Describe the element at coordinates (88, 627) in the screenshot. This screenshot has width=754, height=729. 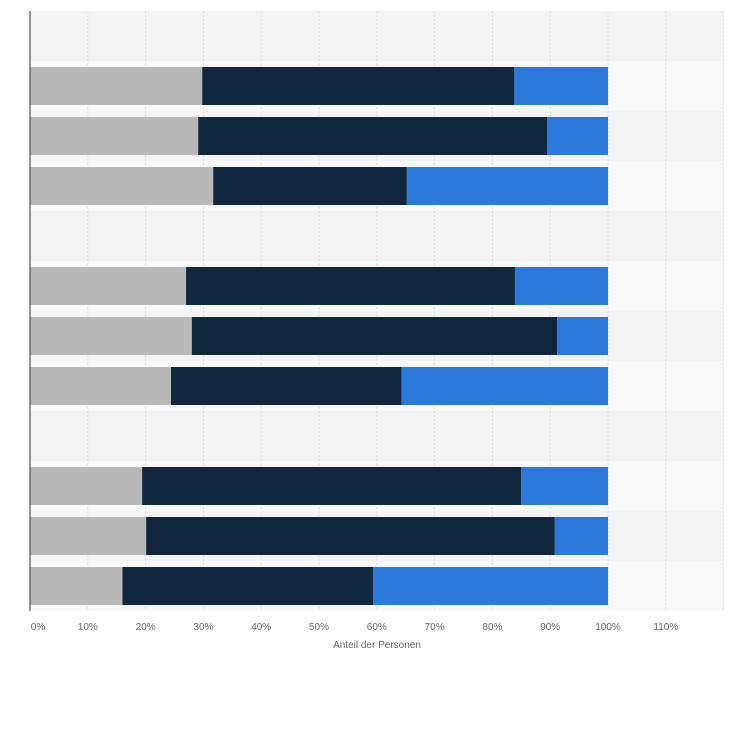
I see `x-tick-label: 10%` at that location.